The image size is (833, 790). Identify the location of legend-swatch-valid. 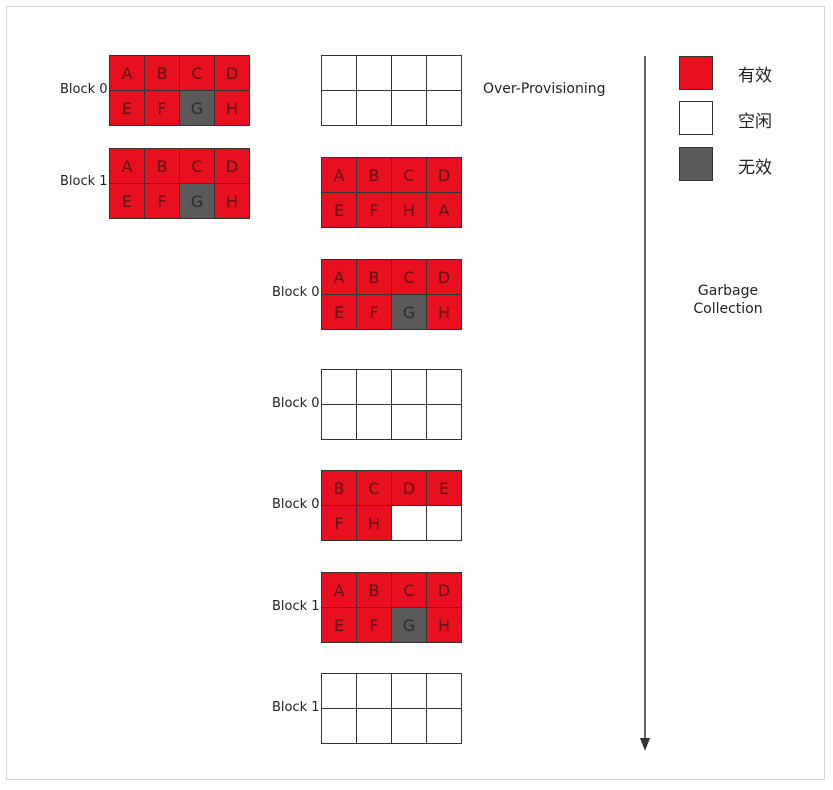
(696, 73).